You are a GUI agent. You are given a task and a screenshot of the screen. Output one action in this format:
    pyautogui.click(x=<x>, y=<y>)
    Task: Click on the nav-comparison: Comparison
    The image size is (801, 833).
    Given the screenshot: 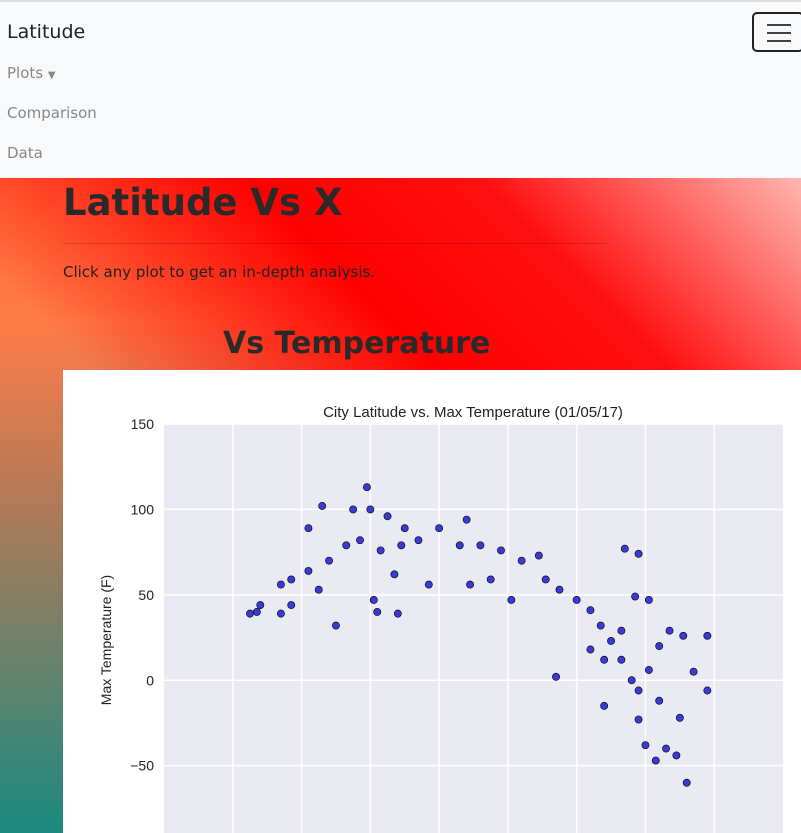 What is the action you would take?
    pyautogui.click(x=52, y=113)
    